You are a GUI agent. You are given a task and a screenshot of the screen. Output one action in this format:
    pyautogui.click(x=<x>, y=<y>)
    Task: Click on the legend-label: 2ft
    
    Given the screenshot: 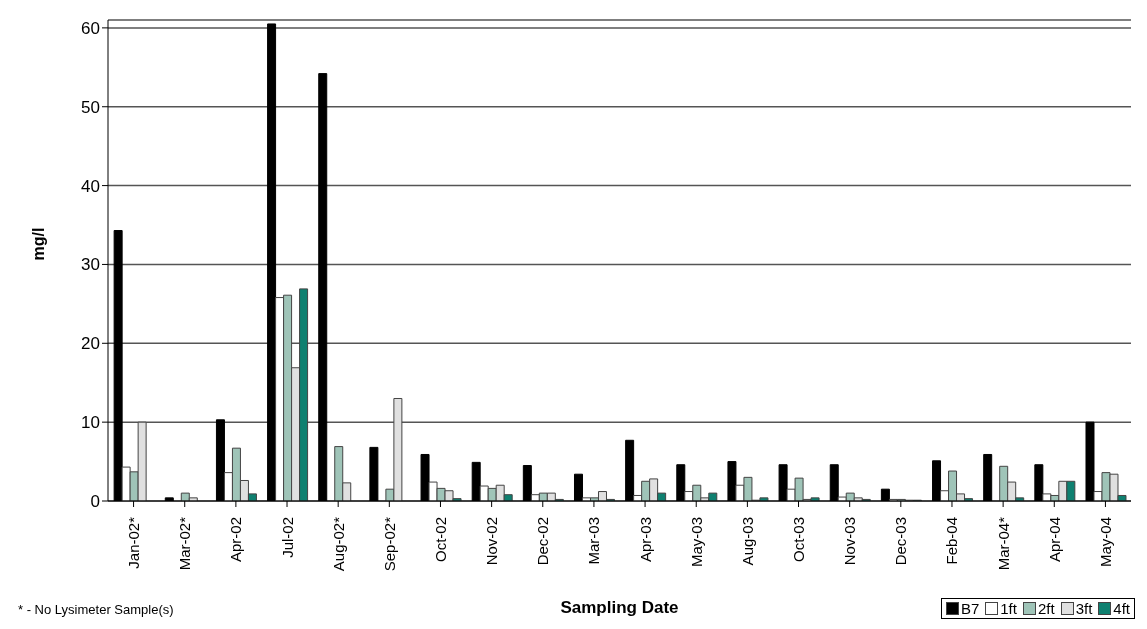 What is the action you would take?
    pyautogui.click(x=1045, y=608)
    